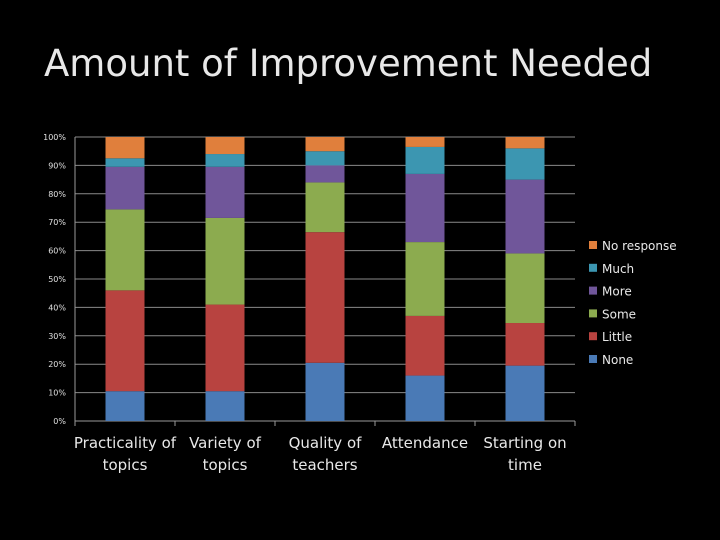  What do you see at coordinates (593, 267) in the screenshot?
I see `legend-swatch-much` at bounding box center [593, 267].